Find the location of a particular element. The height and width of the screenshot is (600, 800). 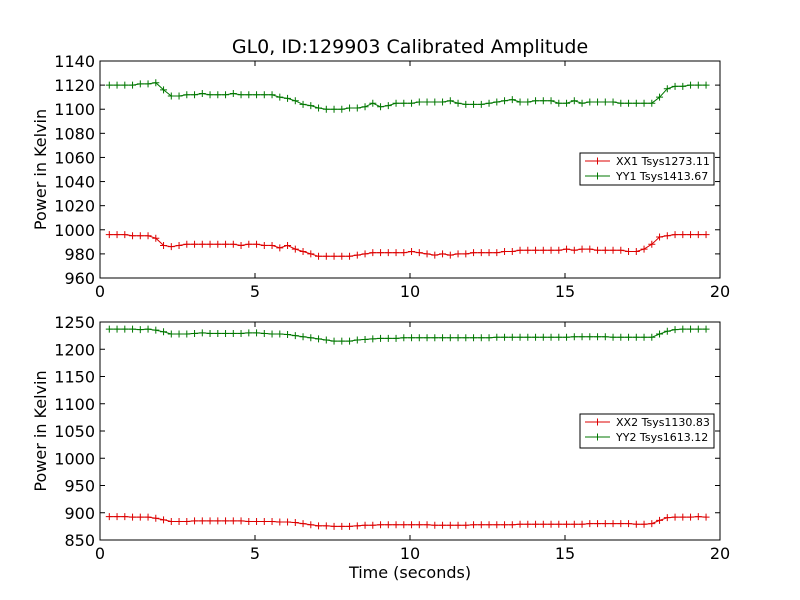

y-tick-label: 1060 is located at coordinates (74, 157).